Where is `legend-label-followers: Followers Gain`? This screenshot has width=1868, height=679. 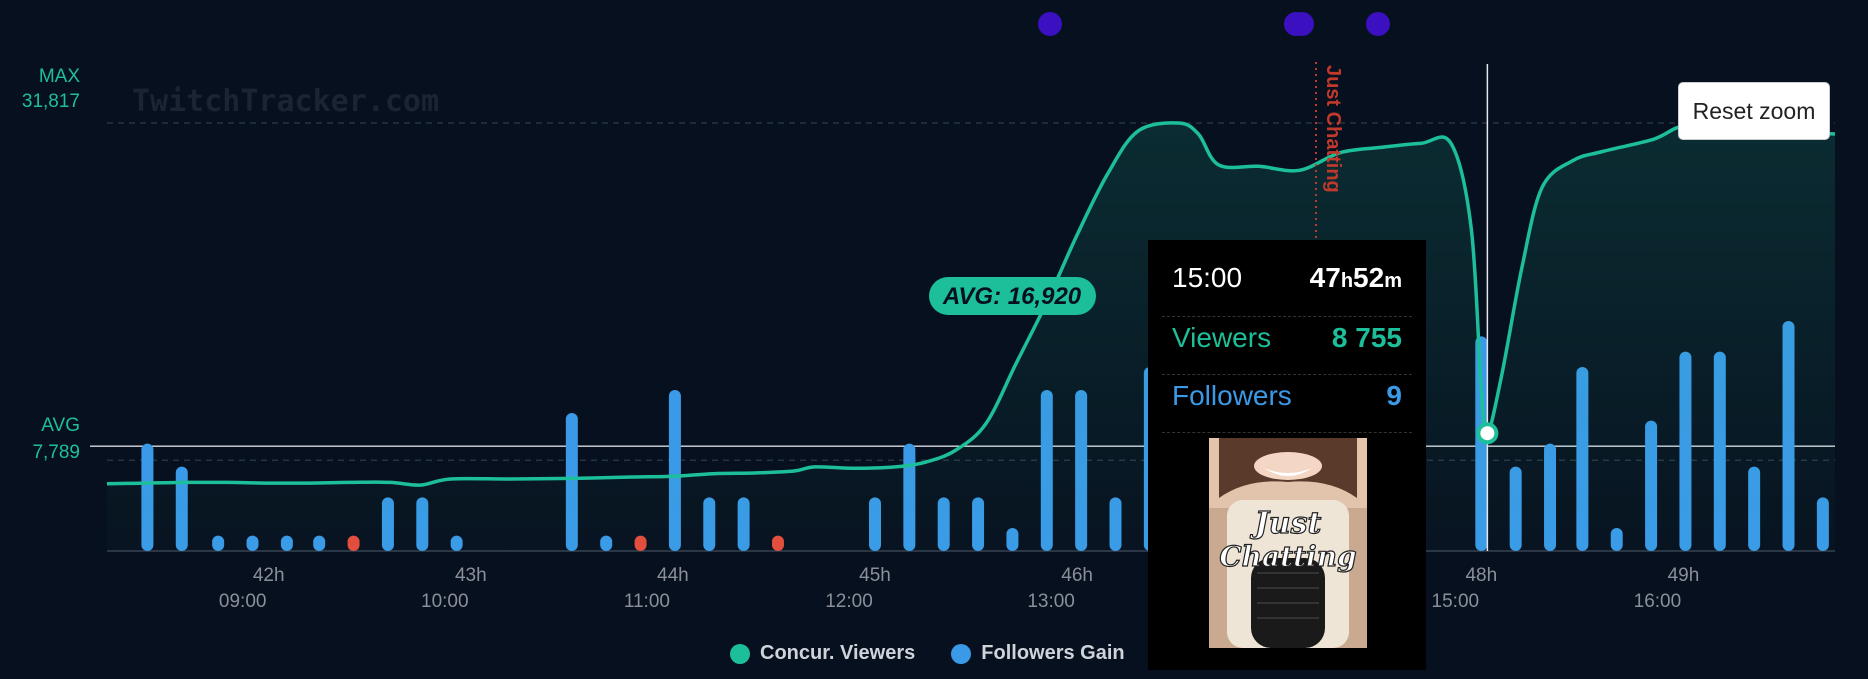 legend-label-followers: Followers Gain is located at coordinates (1053, 653).